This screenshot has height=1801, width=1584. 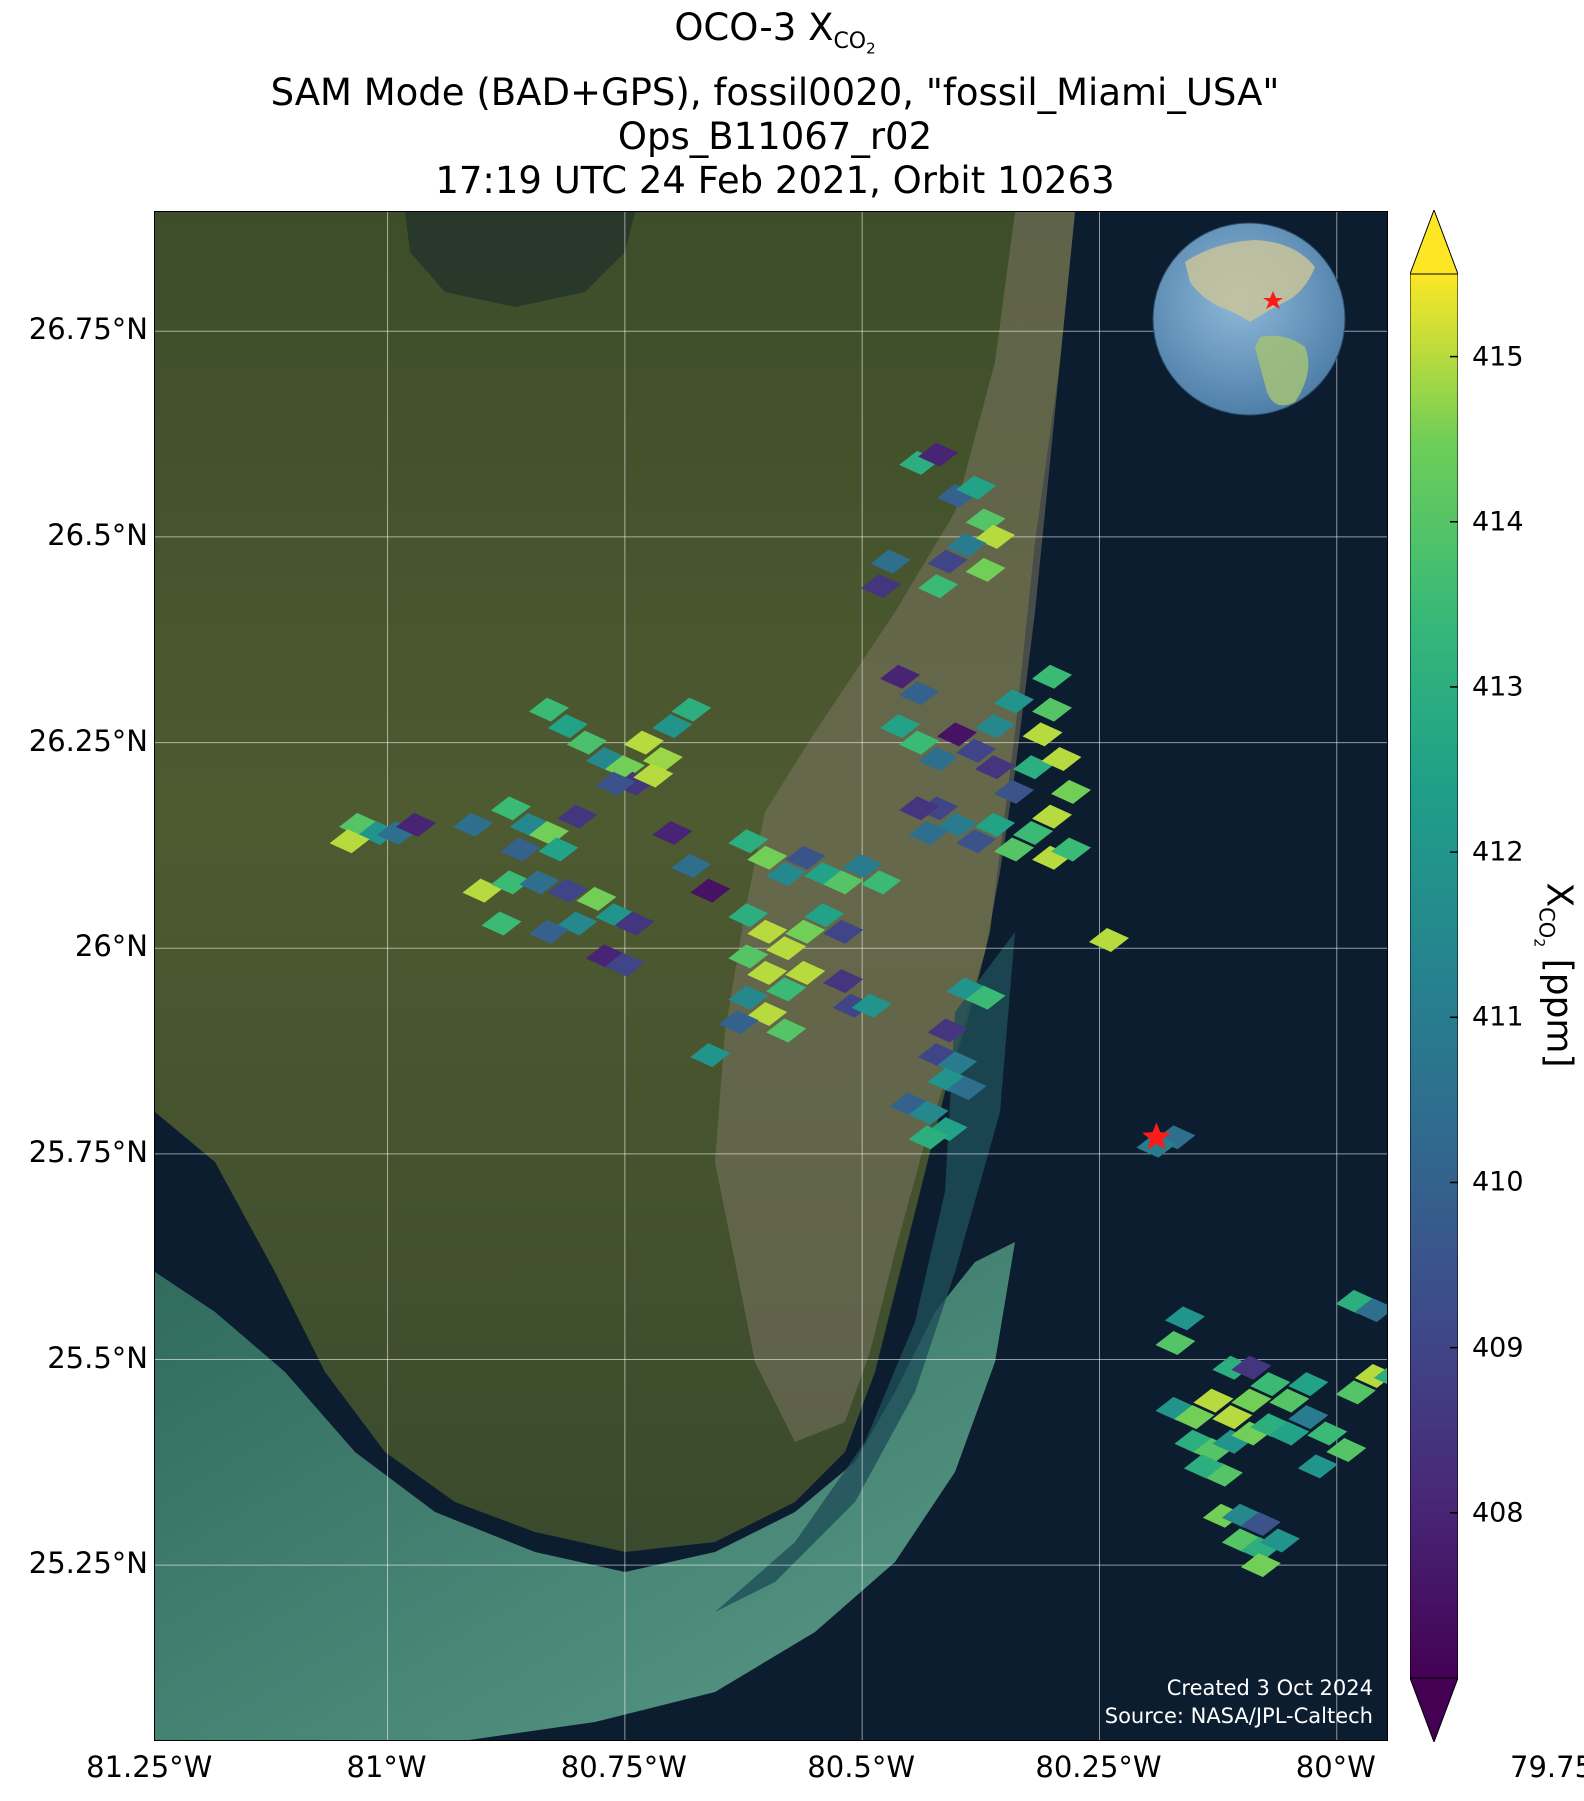 I want to click on colorbar-extend-bottom, so click(x=1434, y=1709).